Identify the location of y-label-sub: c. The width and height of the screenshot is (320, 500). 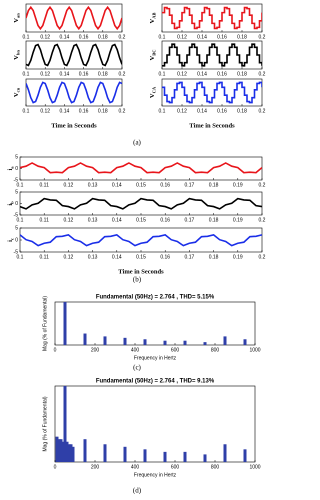
(12, 239).